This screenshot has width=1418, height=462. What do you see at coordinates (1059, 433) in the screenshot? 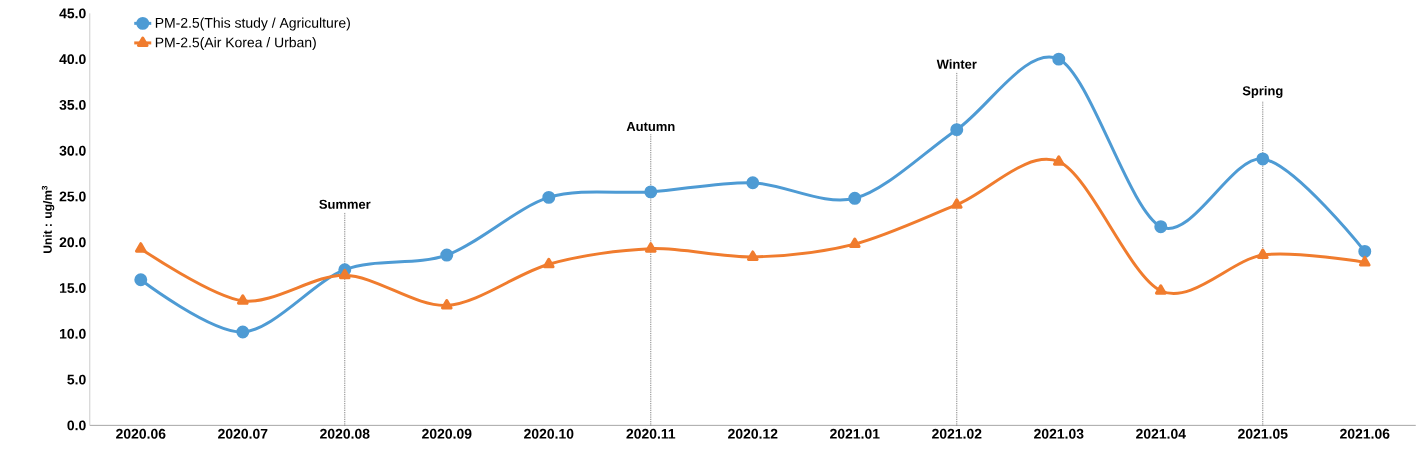
I see `x-tick-label: 2021.03` at bounding box center [1059, 433].